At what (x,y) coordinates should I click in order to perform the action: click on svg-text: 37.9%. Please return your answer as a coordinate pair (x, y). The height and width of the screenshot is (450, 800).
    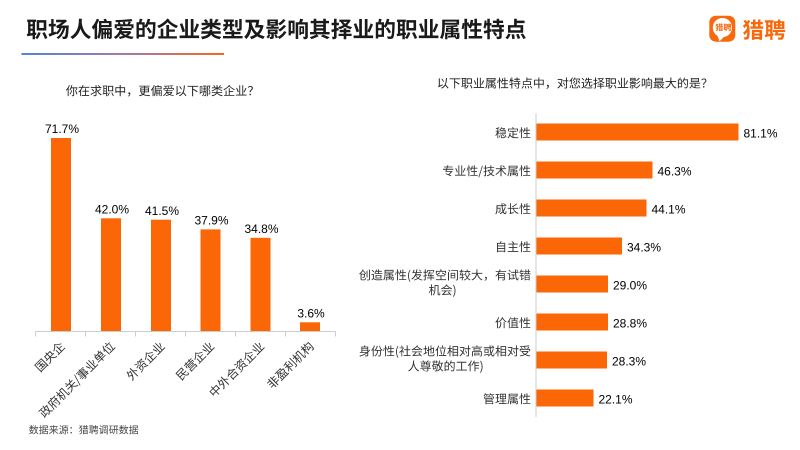
    Looking at the image, I should click on (211, 221).